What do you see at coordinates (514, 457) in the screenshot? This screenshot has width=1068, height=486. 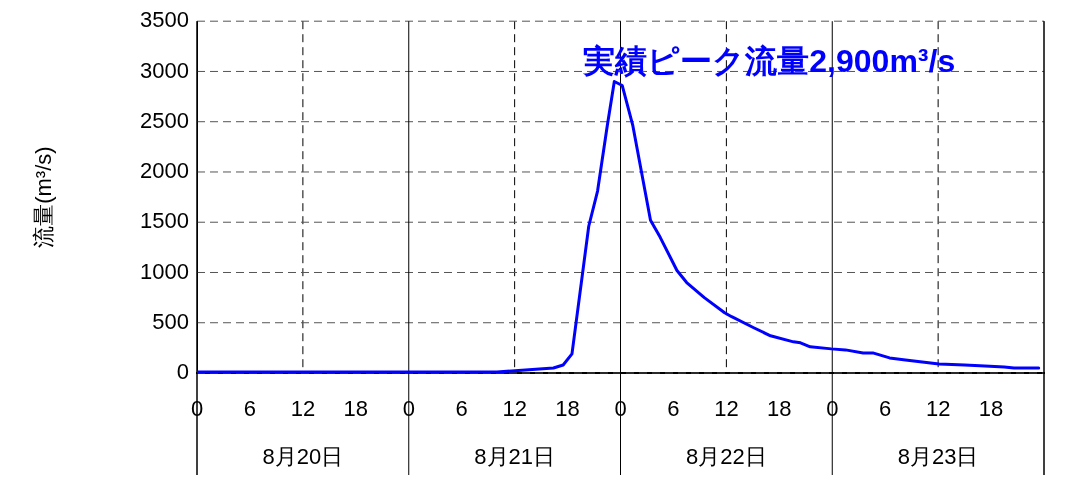 I see `text: 8月21日` at bounding box center [514, 457].